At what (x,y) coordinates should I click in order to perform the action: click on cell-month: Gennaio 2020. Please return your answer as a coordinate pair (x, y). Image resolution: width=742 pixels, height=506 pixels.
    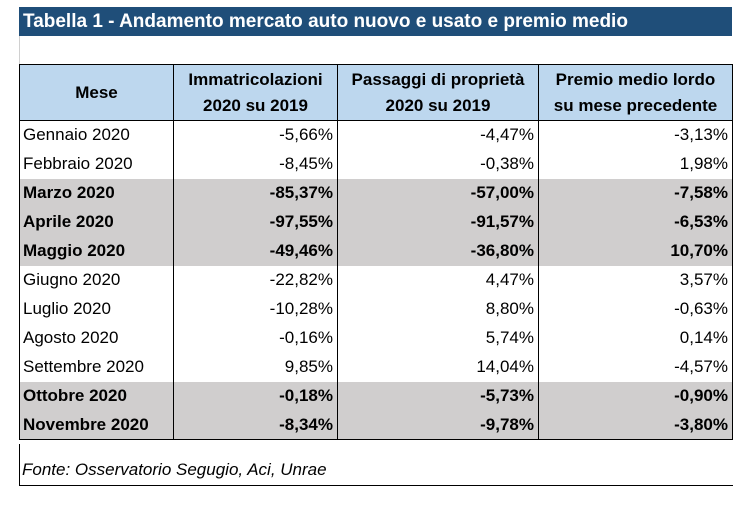
    Looking at the image, I should click on (96, 135).